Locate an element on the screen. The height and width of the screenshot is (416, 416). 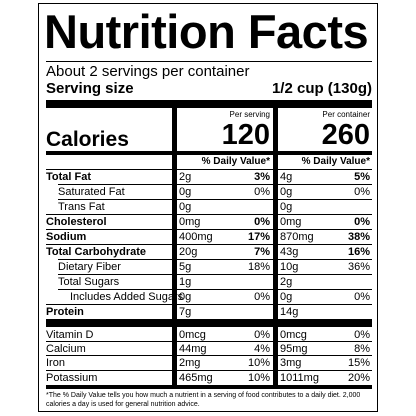
nutrient-name: Total Fat is located at coordinates (69, 177).